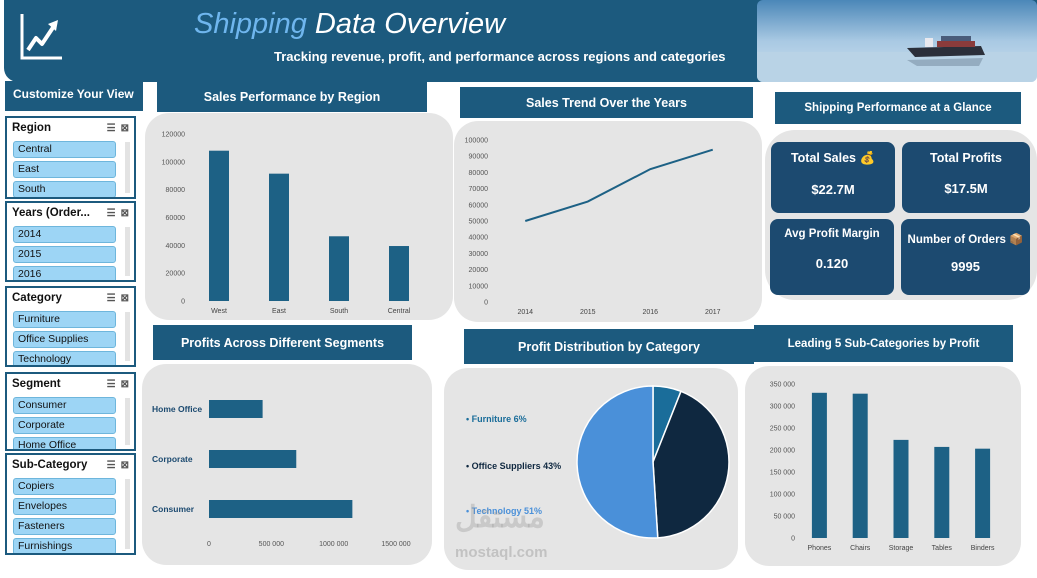 Image resolution: width=1037 pixels, height=578 pixels. I want to click on slicer-item-home-office: Home Office, so click(64, 443).